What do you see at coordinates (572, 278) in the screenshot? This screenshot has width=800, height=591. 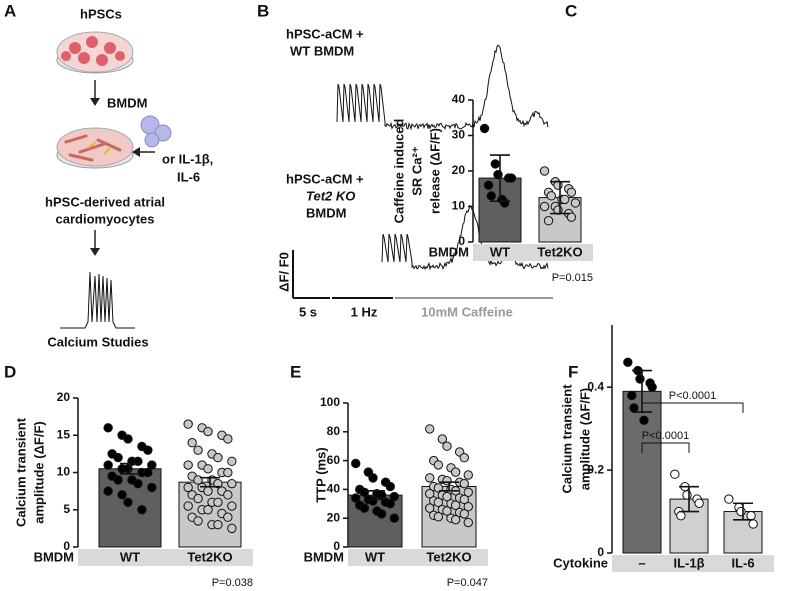 I see `p-value: P=0.015` at bounding box center [572, 278].